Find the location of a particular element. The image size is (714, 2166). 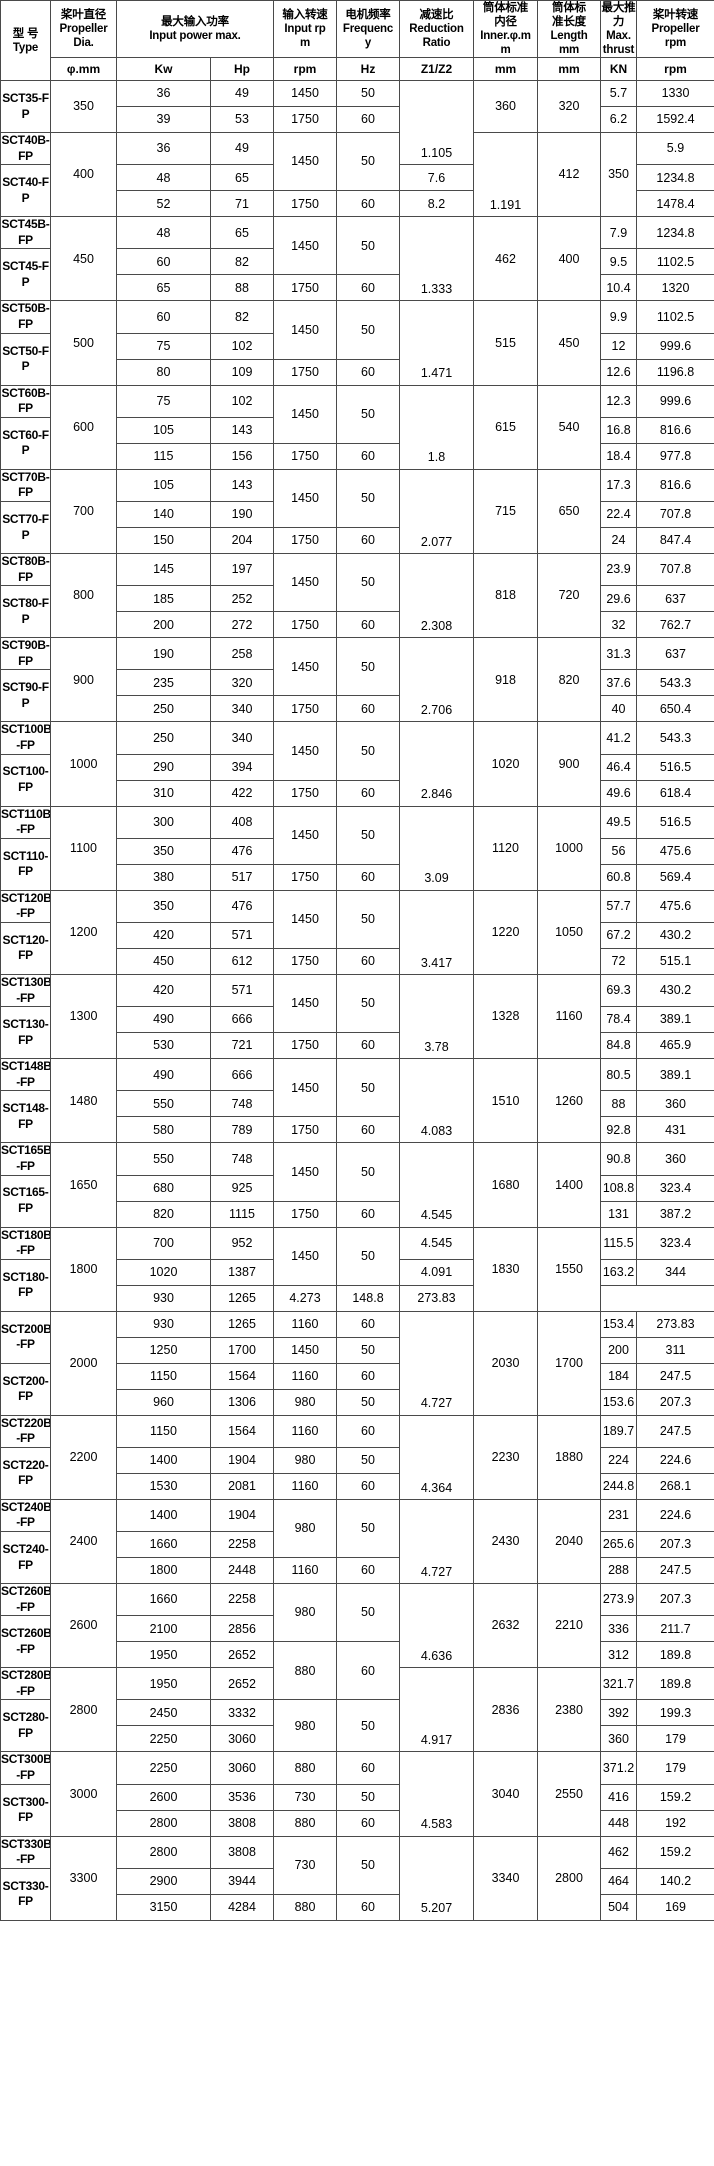

input-power-hp-cell: 3060 is located at coordinates (242, 1768).